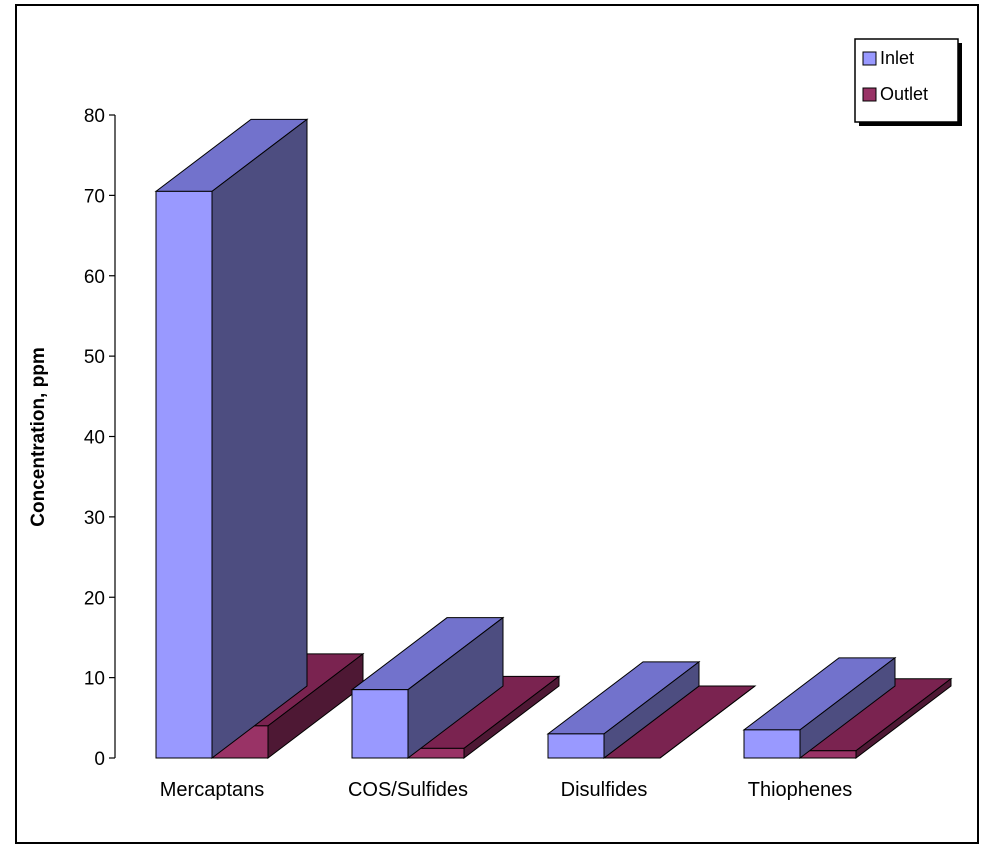  Describe the element at coordinates (604, 790) in the screenshot. I see `category-label: Disulfides` at that location.